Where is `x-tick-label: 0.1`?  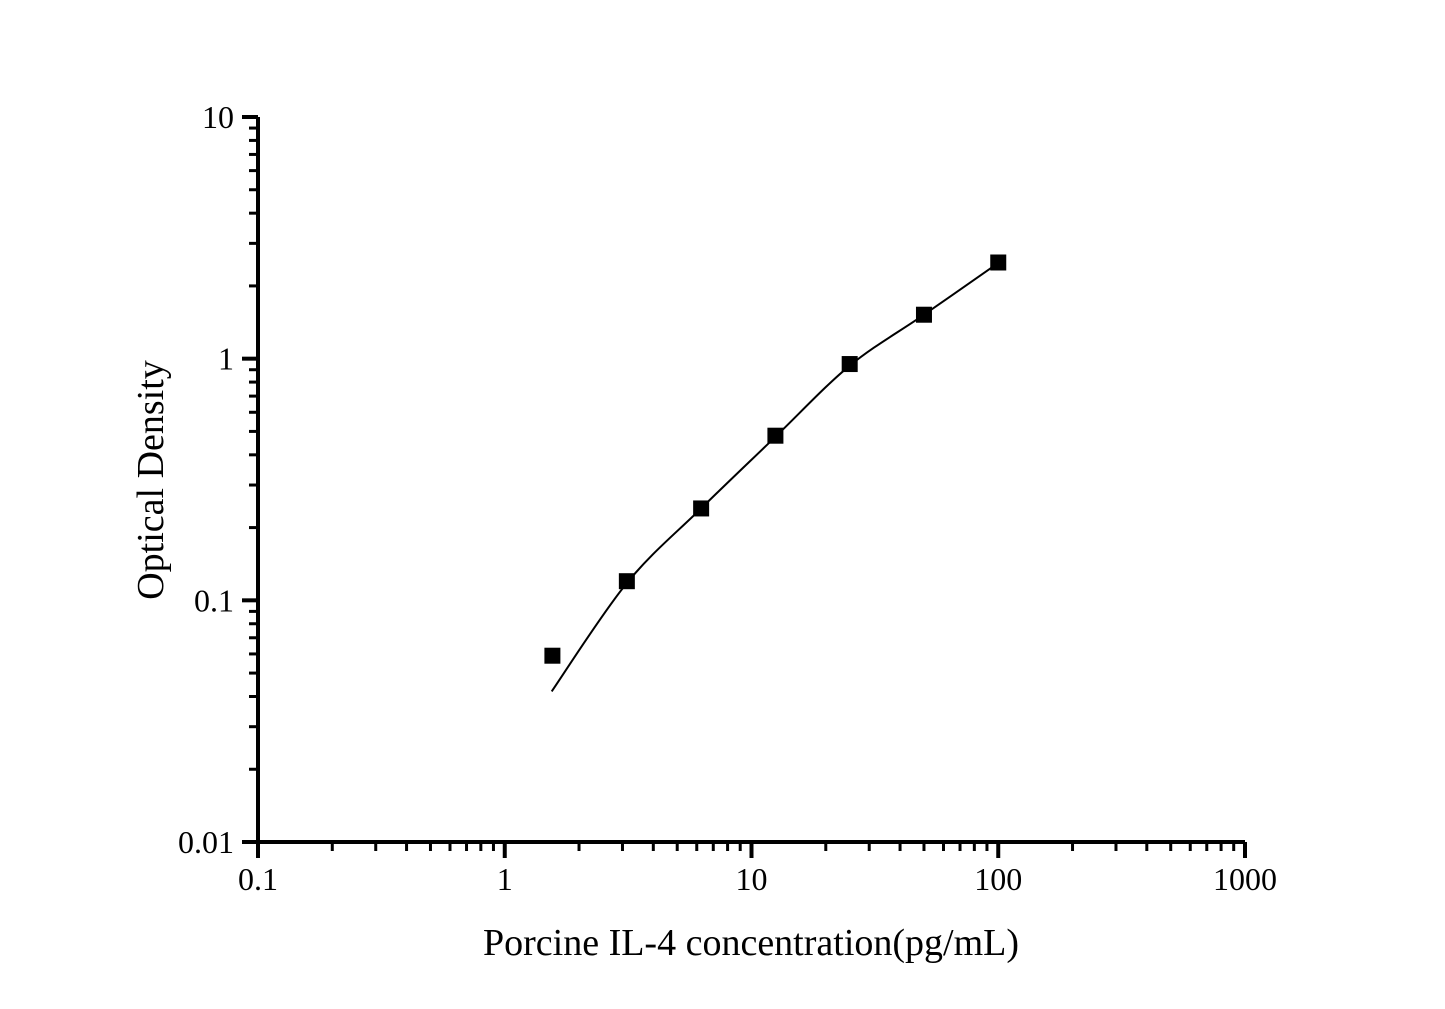
x-tick-label: 0.1 is located at coordinates (258, 879).